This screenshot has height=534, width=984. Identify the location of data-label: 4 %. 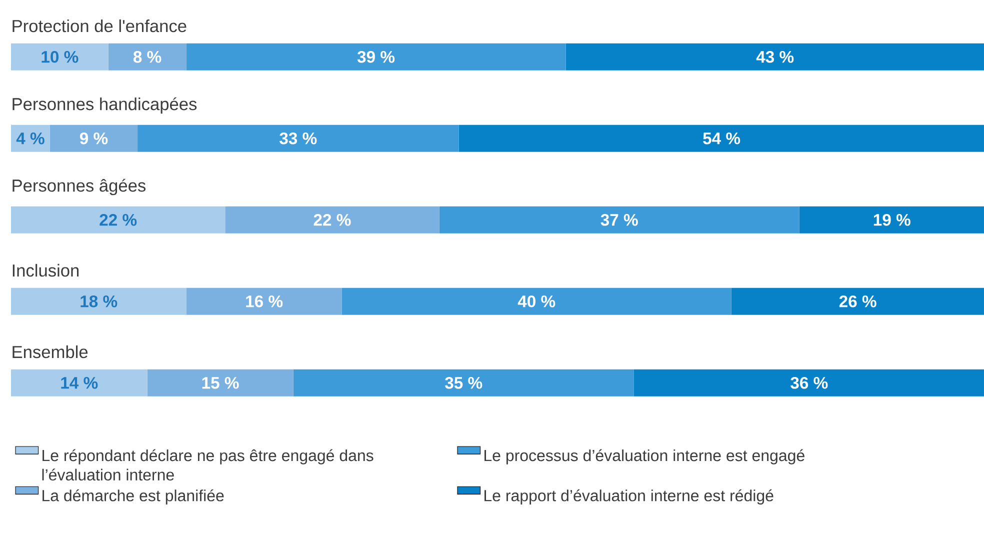
(30, 138).